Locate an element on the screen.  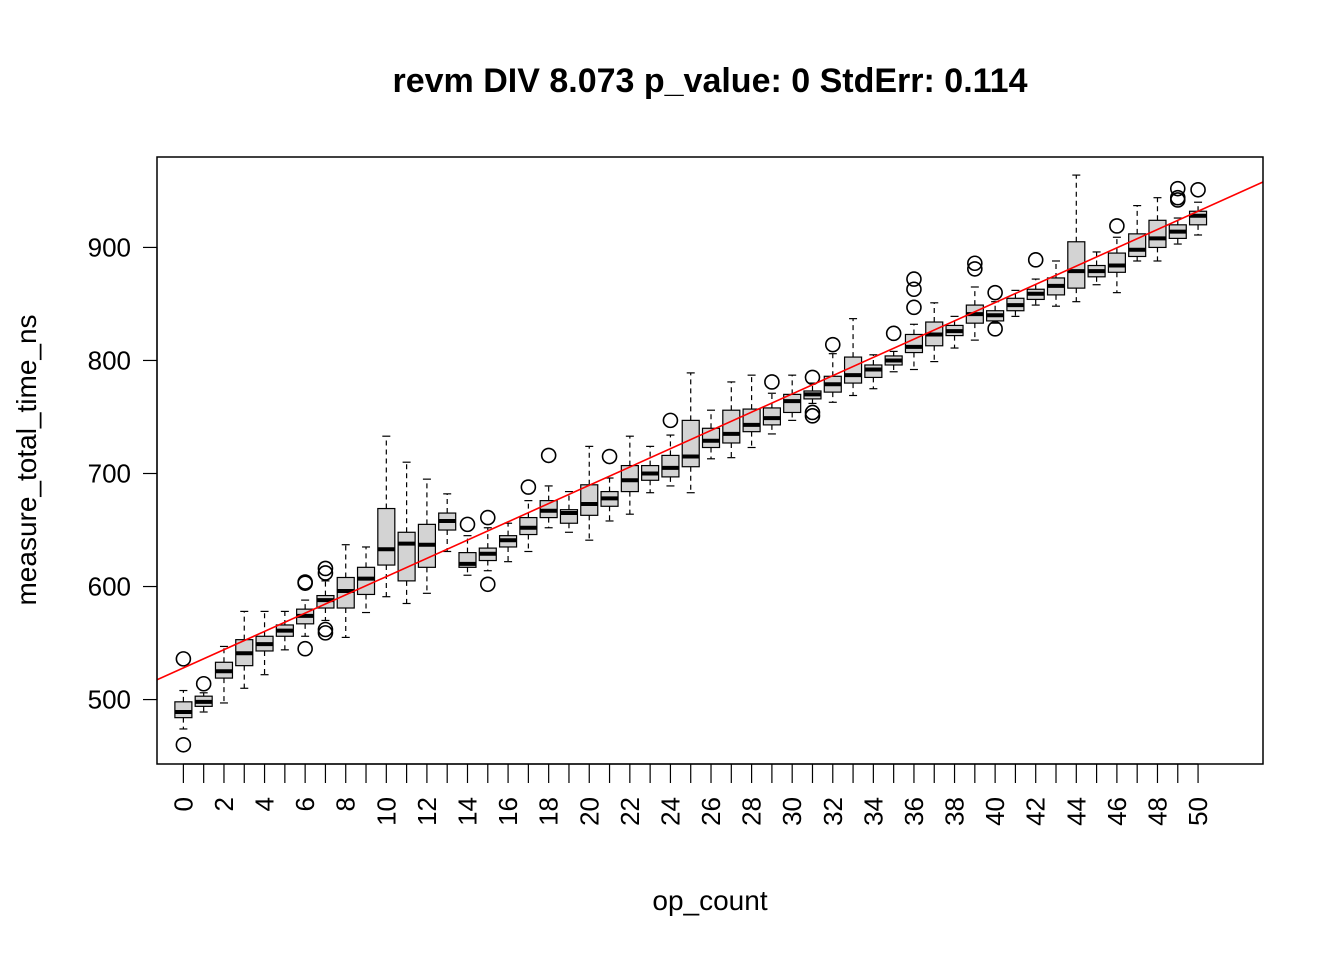
x-tick-label: 48 is located at coordinates (1157, 811).